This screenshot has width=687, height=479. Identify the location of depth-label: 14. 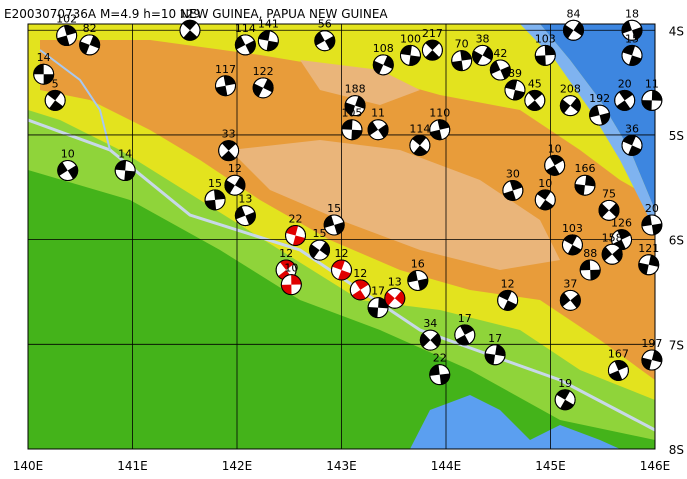
(44, 57).